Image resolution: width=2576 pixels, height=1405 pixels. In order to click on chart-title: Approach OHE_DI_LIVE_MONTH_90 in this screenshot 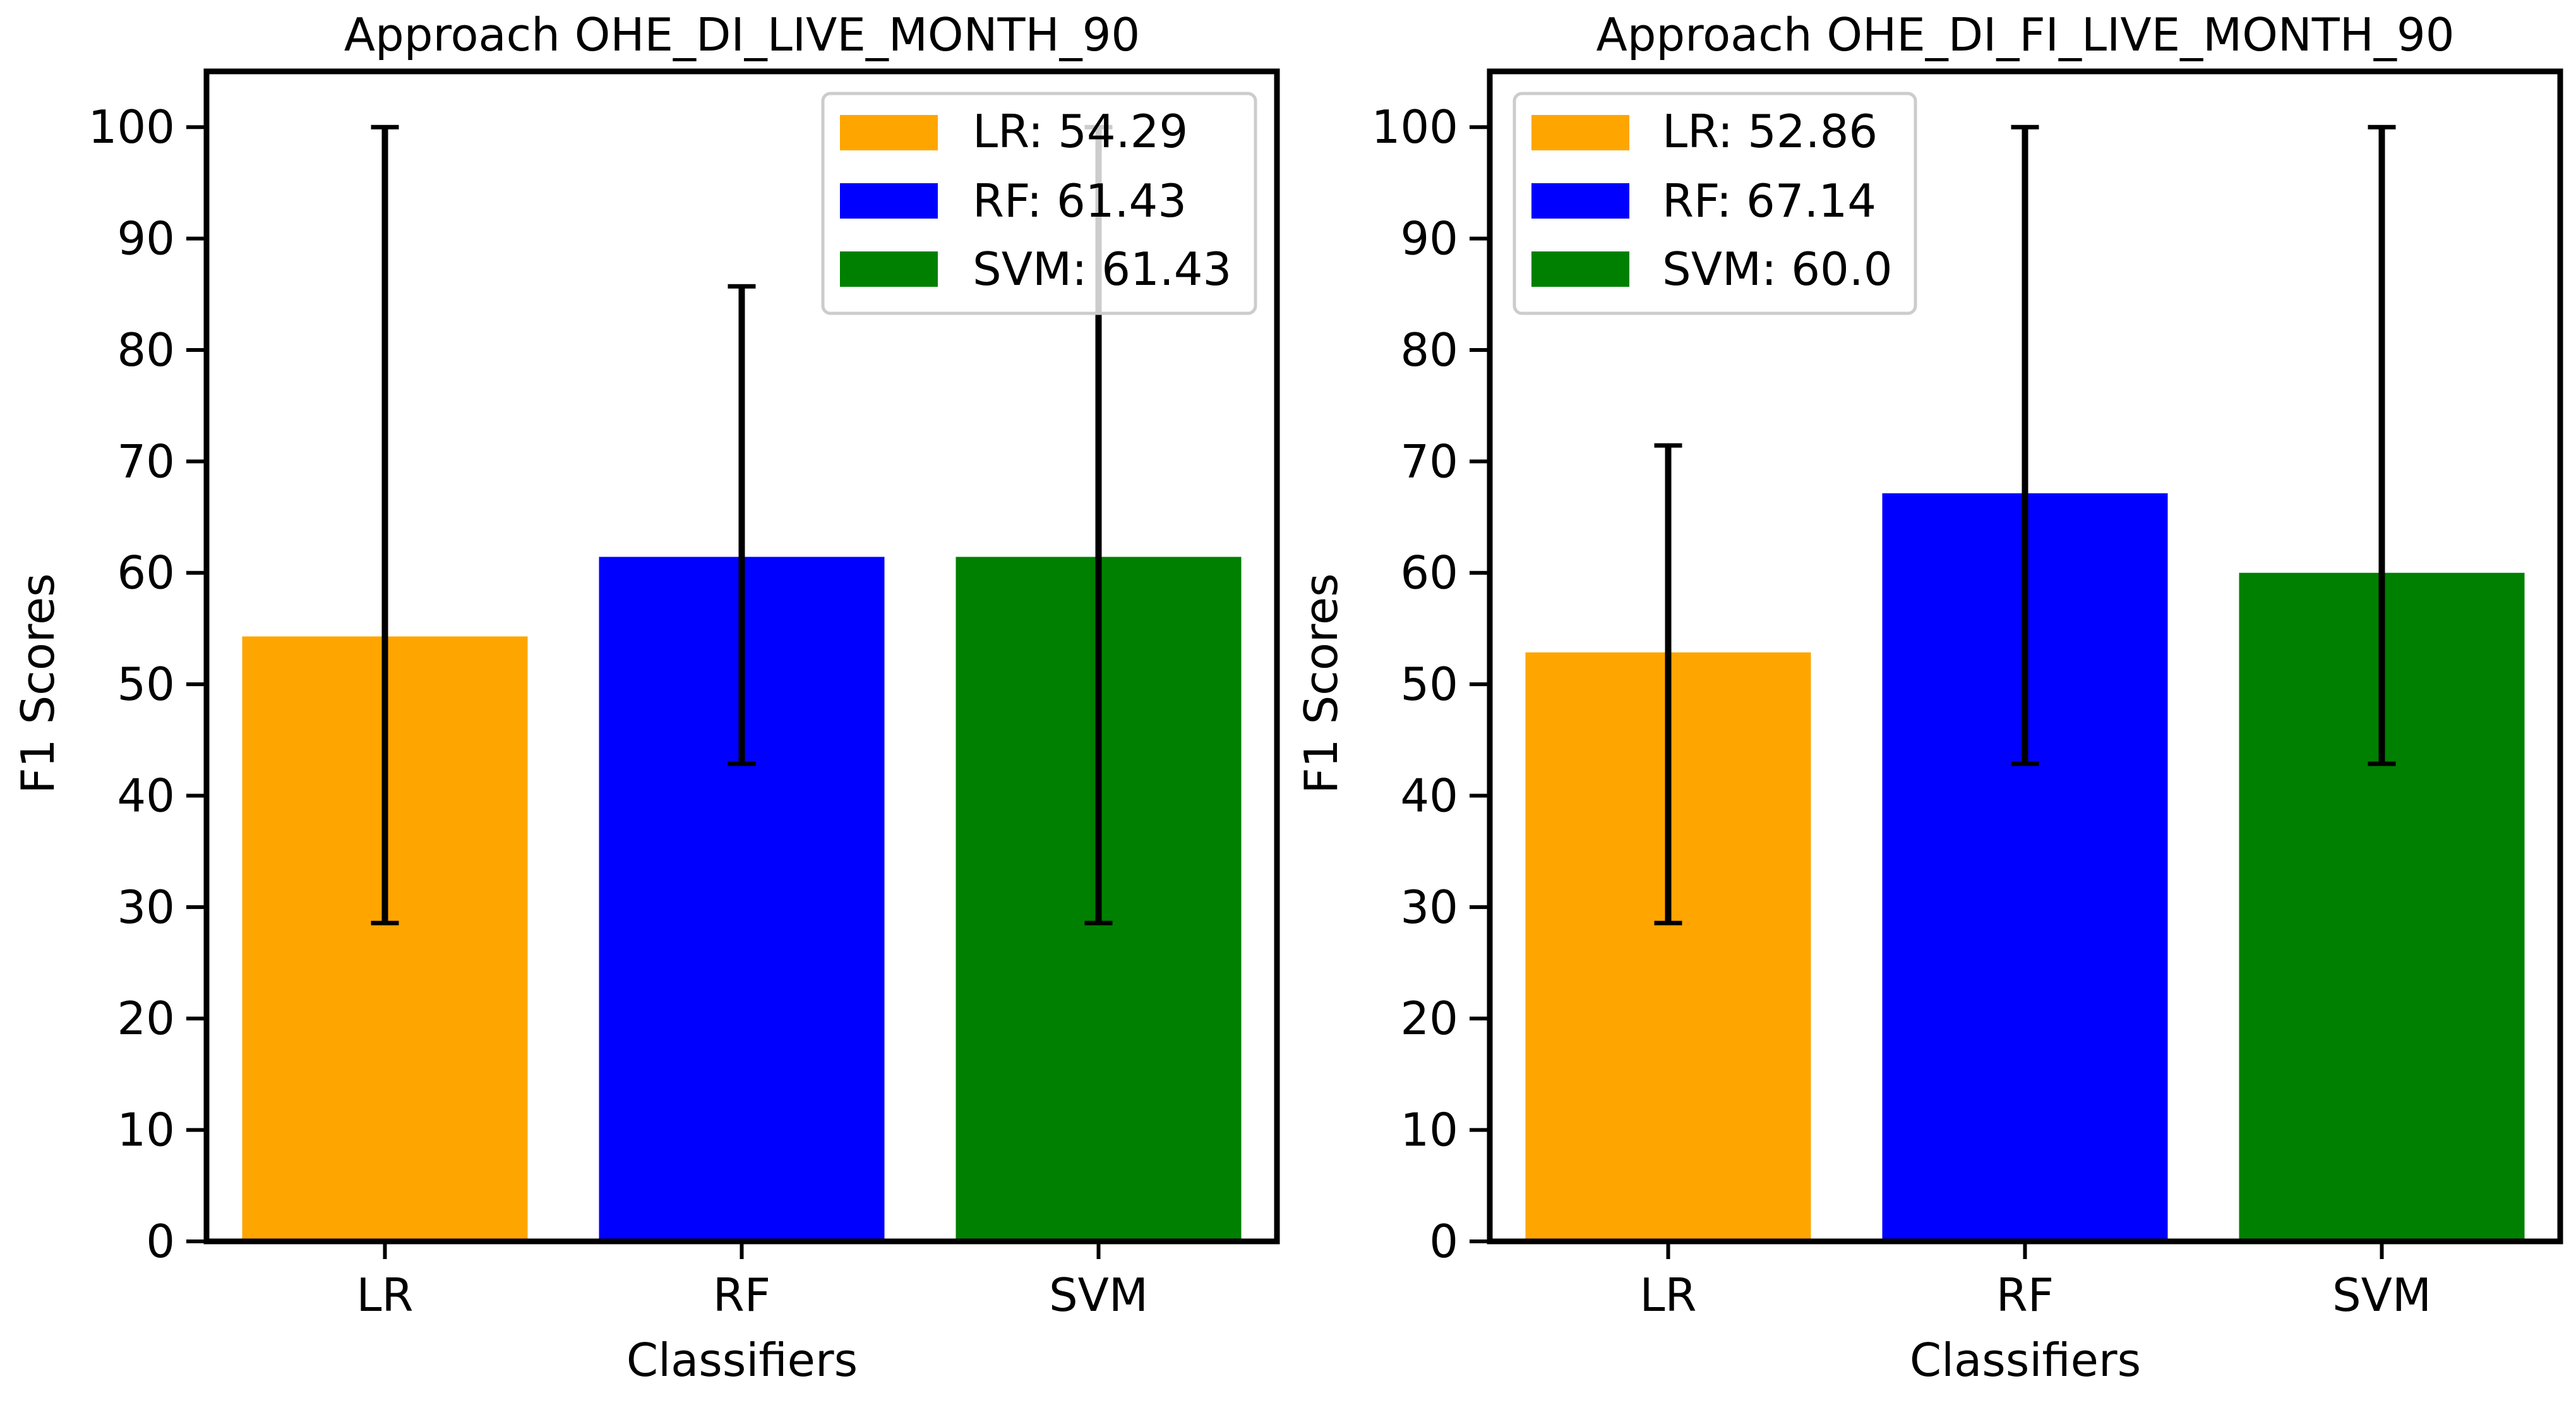, I will do `click(742, 34)`.